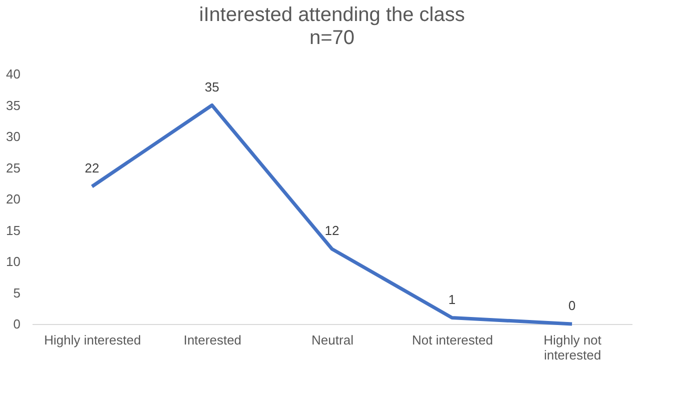  What do you see at coordinates (332, 38) in the screenshot?
I see `chart-subtitle: n=70` at bounding box center [332, 38].